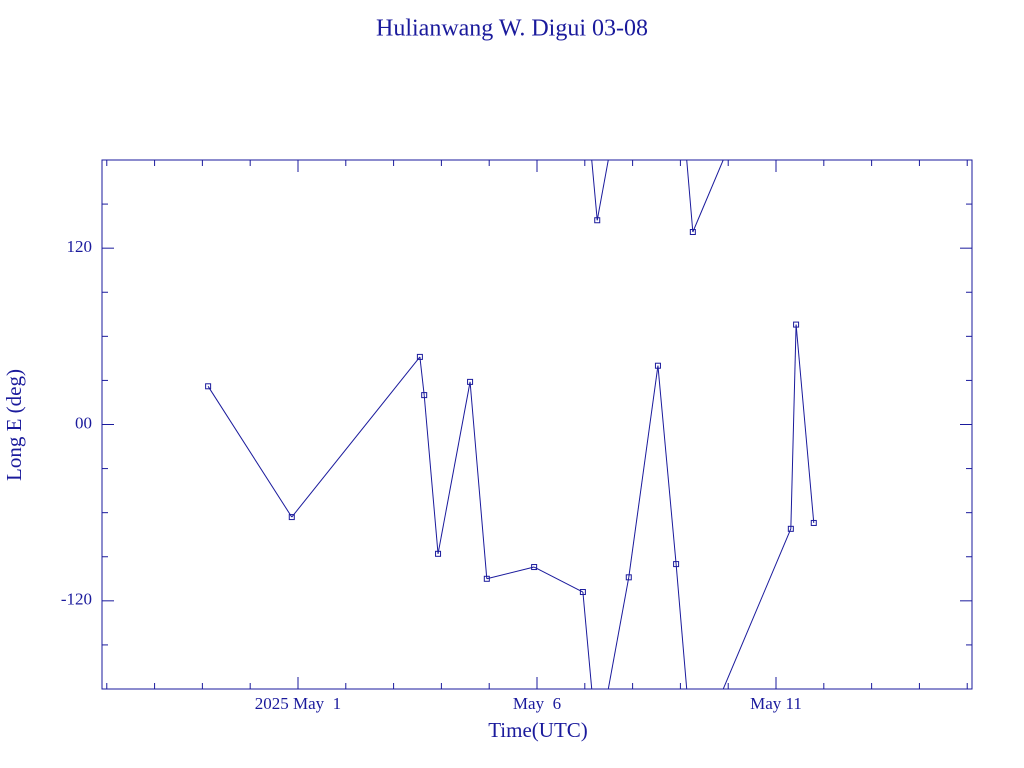  Describe the element at coordinates (776, 703) in the screenshot. I see `x-tick-label: May 11` at that location.